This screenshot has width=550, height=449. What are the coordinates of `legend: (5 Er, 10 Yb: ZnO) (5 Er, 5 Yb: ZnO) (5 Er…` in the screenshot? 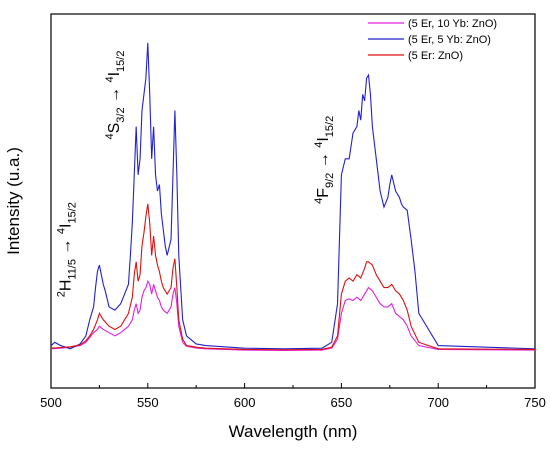 It's located at (432, 40).